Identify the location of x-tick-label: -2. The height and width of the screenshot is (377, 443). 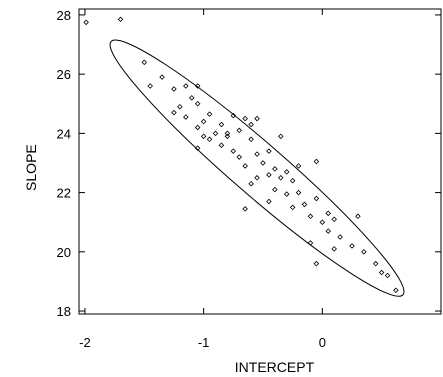
(85, 342).